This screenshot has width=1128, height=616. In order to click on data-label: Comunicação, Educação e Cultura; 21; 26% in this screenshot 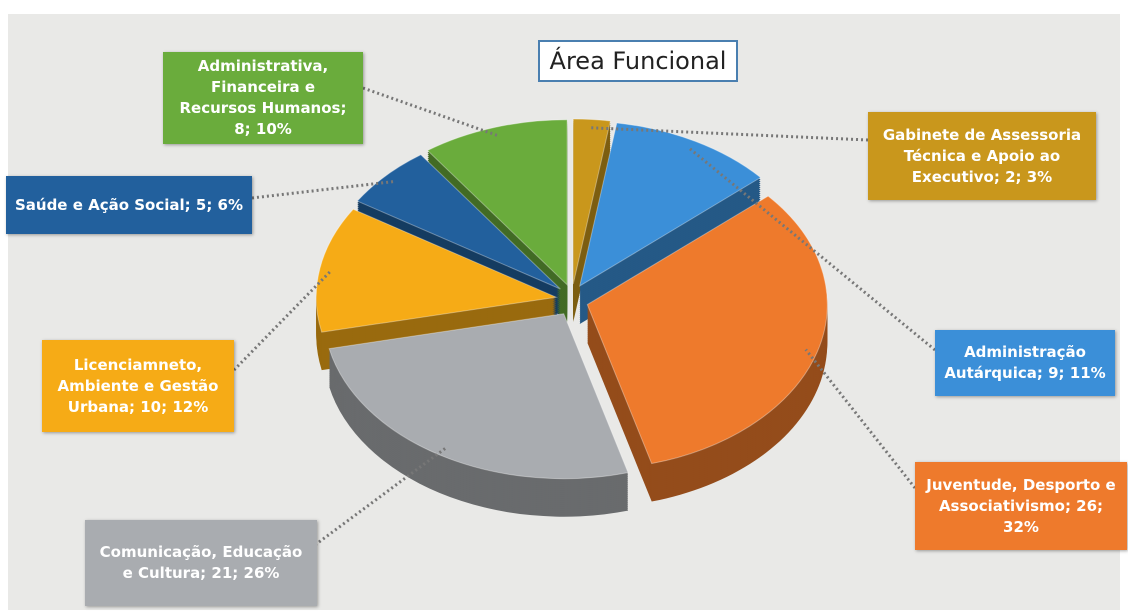, I will do `click(201, 563)`.